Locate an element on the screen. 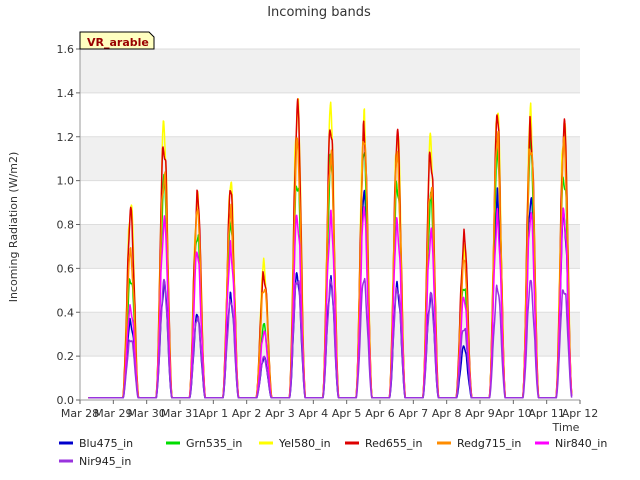  y-tick-label: 0.0 is located at coordinates (66, 400).